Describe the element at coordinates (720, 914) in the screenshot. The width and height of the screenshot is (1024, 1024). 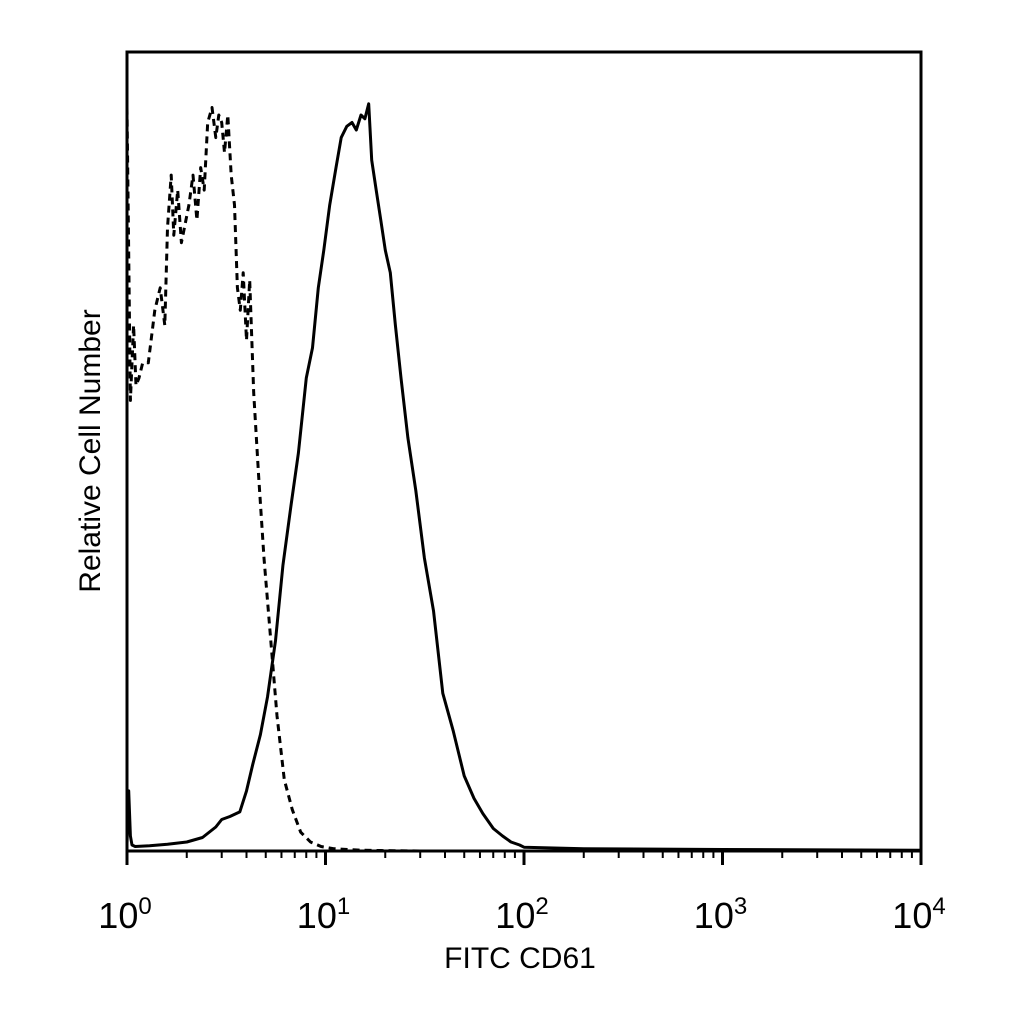
I see `x-tick-label: 10³` at that location.